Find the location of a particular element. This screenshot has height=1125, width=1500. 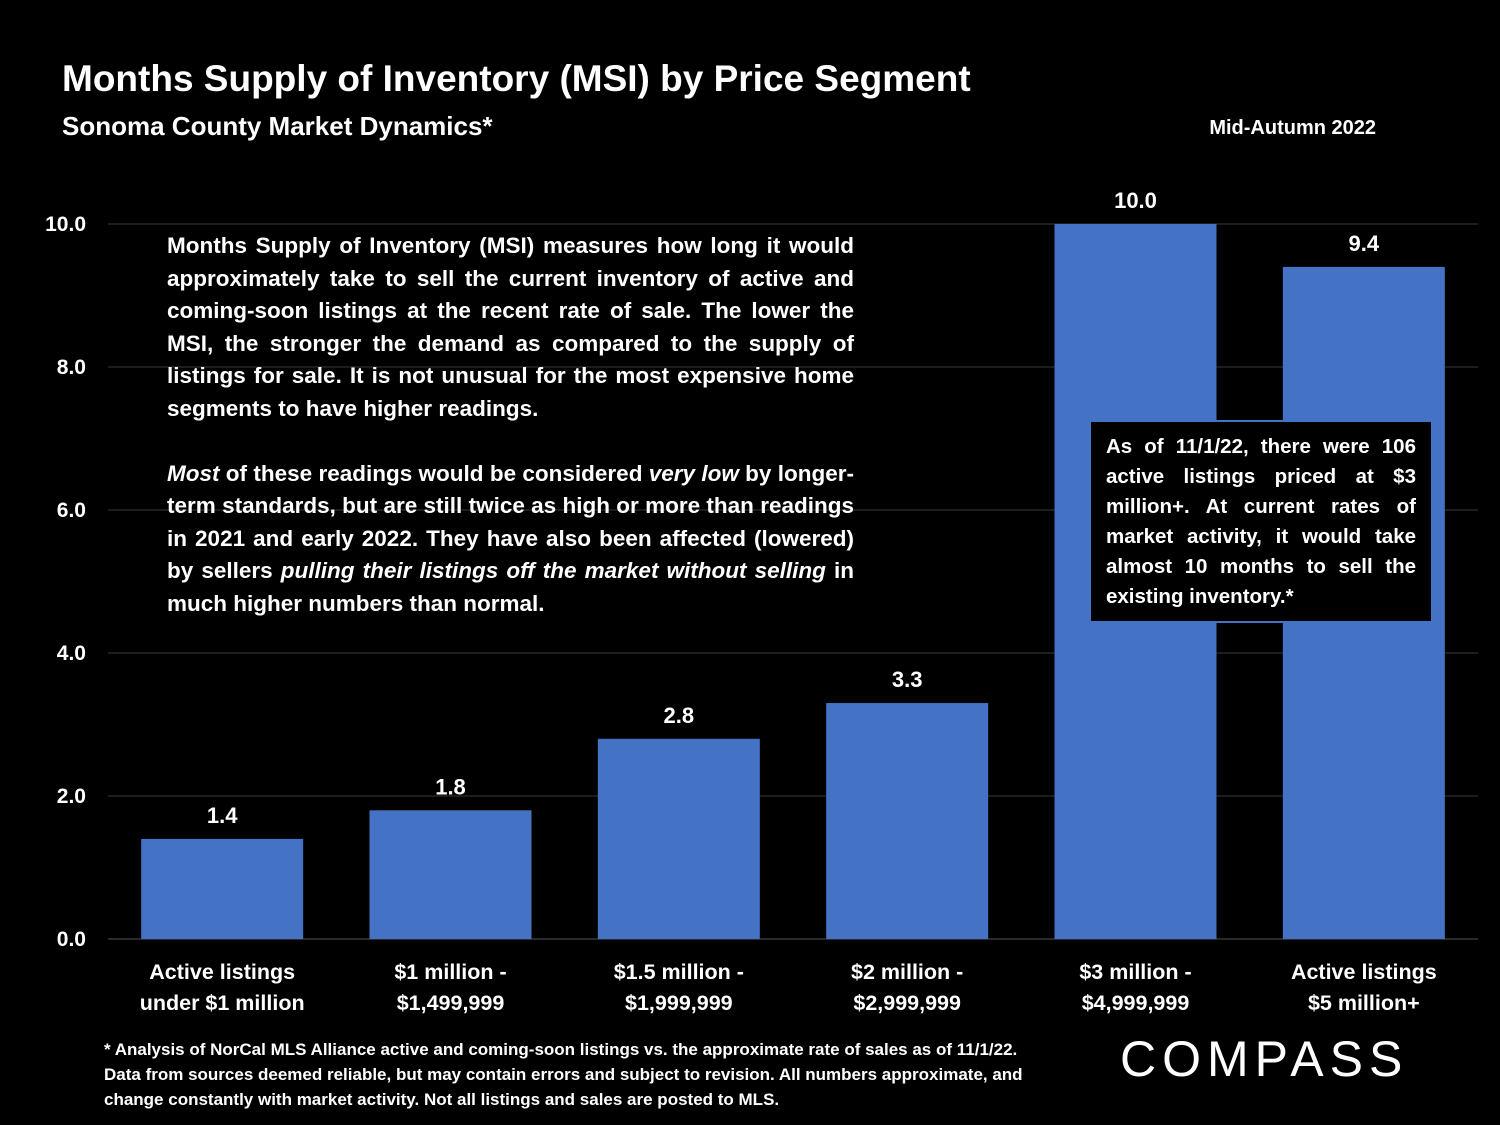

chart-subtitle: Sonoma County Market Dynamics* is located at coordinates (277, 126).